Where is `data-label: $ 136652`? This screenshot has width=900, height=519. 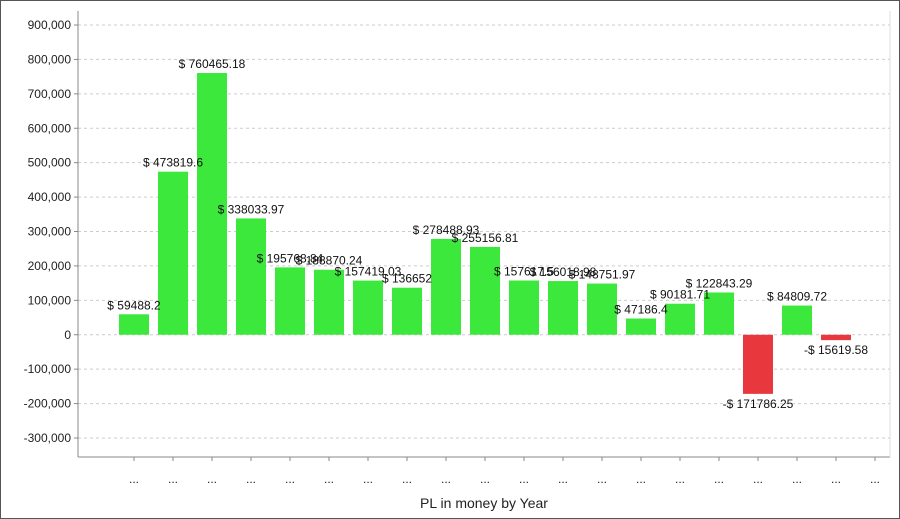
data-label: $ 136652 is located at coordinates (407, 279).